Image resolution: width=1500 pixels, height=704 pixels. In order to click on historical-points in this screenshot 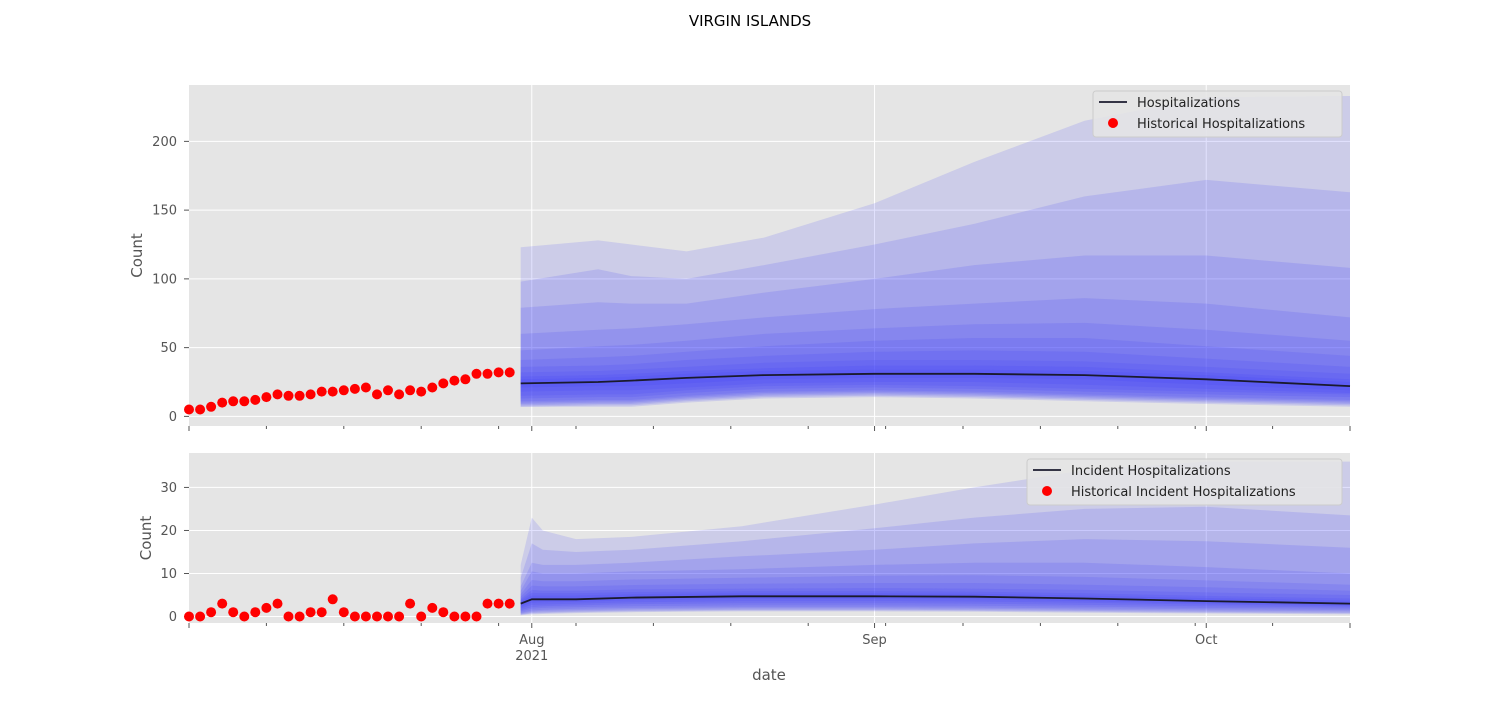, I will do `click(349, 608)`.